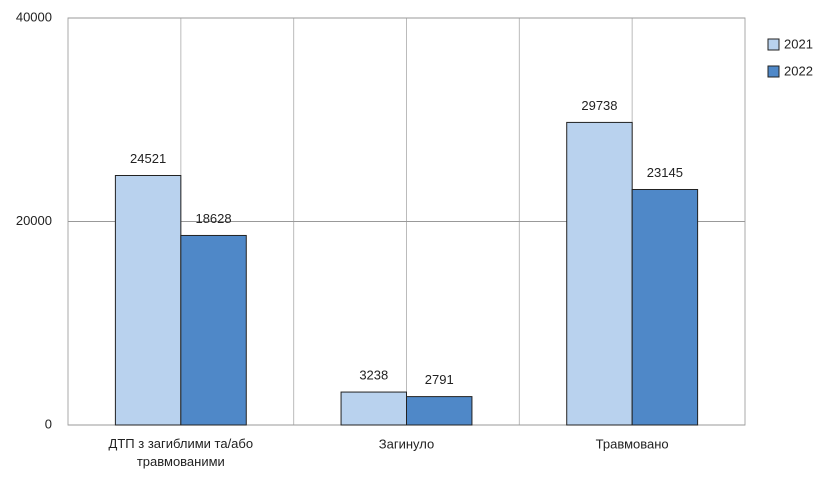 The width and height of the screenshot is (824, 477). What do you see at coordinates (34, 220) in the screenshot?
I see `y-tick-label: 20000` at bounding box center [34, 220].